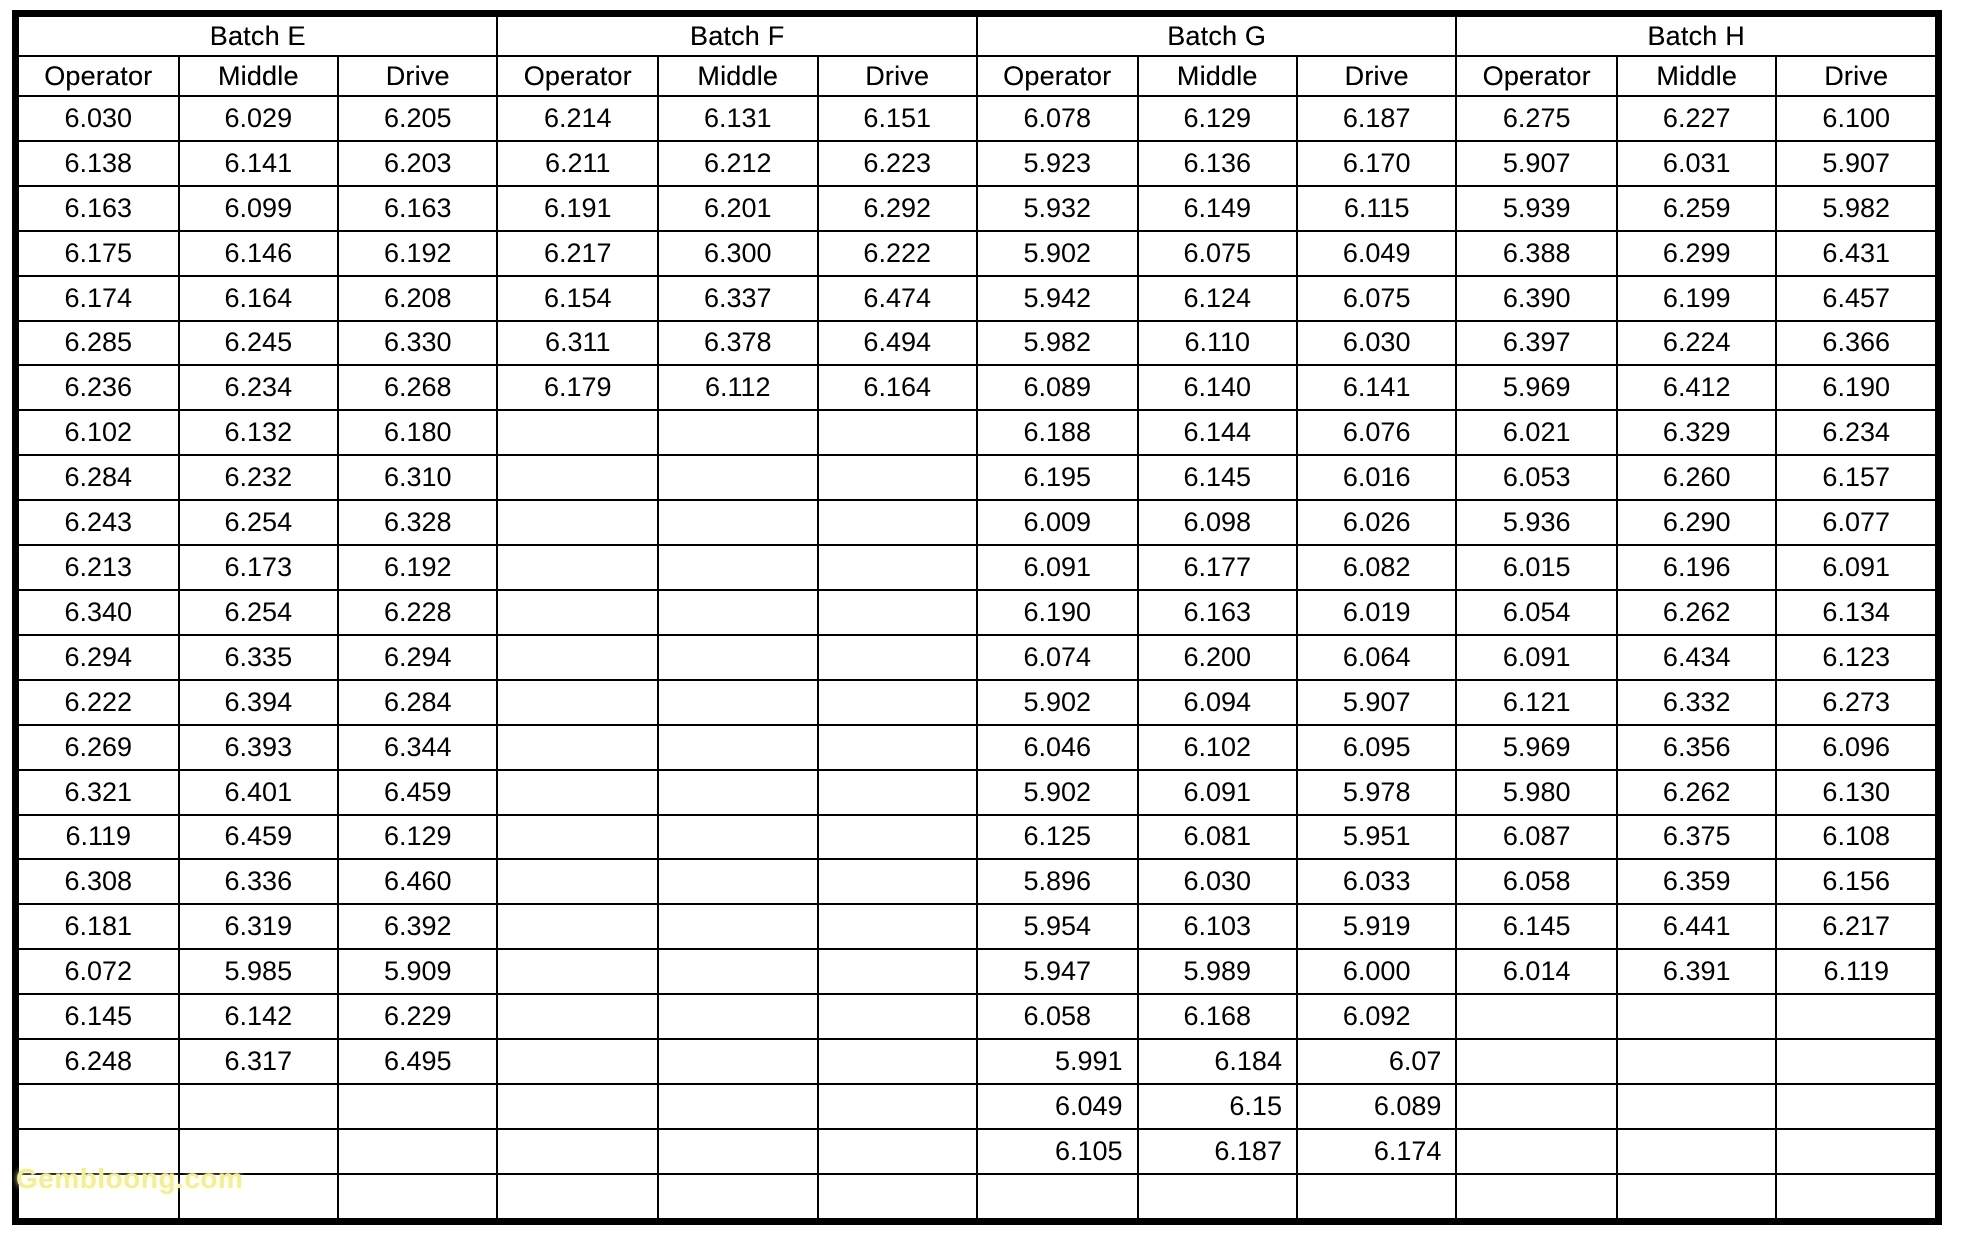 The height and width of the screenshot is (1237, 1964). What do you see at coordinates (418, 927) in the screenshot?
I see `table-cell-value: 6.392` at bounding box center [418, 927].